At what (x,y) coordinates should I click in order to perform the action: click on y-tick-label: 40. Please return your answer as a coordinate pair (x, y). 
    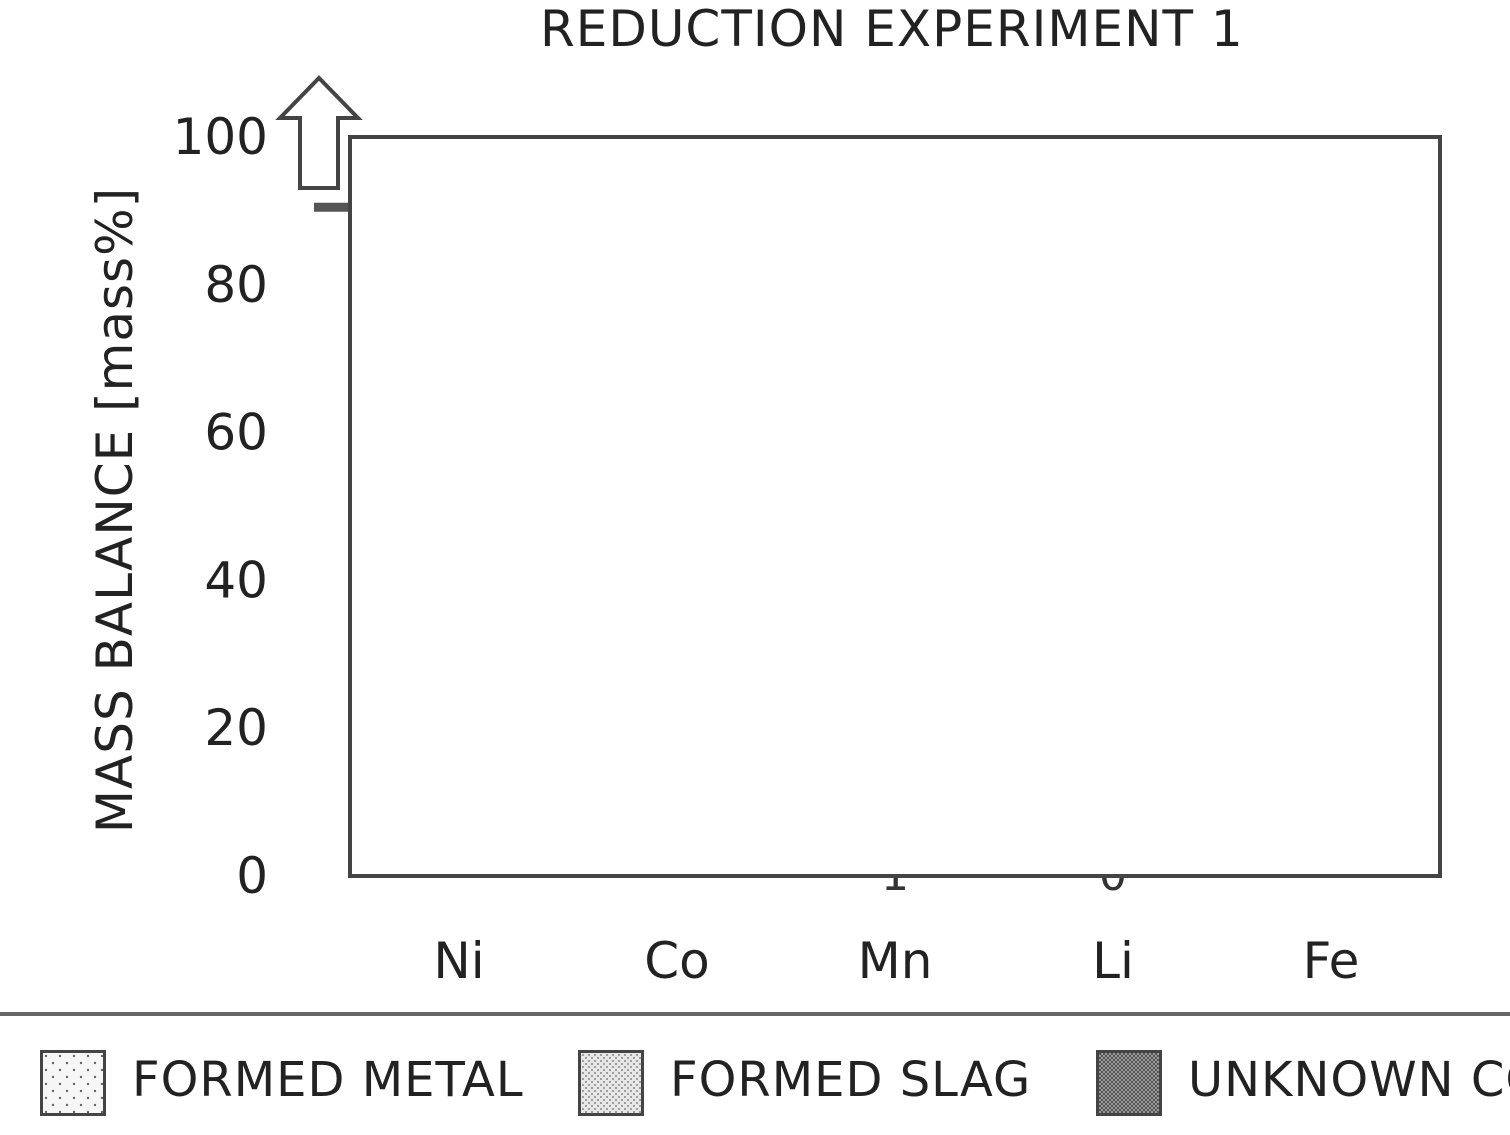
    Looking at the image, I should click on (236, 580).